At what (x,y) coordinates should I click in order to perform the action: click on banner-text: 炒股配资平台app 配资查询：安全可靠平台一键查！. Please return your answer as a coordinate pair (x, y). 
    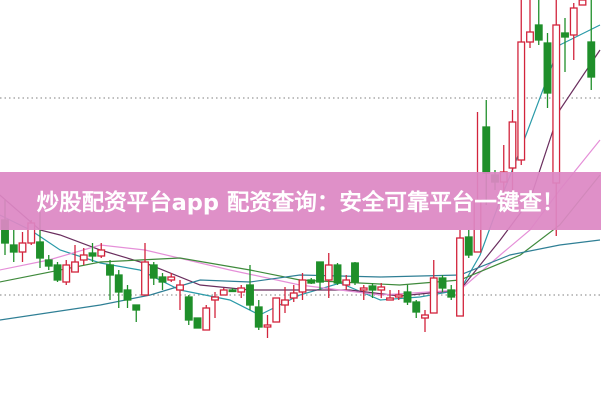
    Looking at the image, I should click on (300, 203).